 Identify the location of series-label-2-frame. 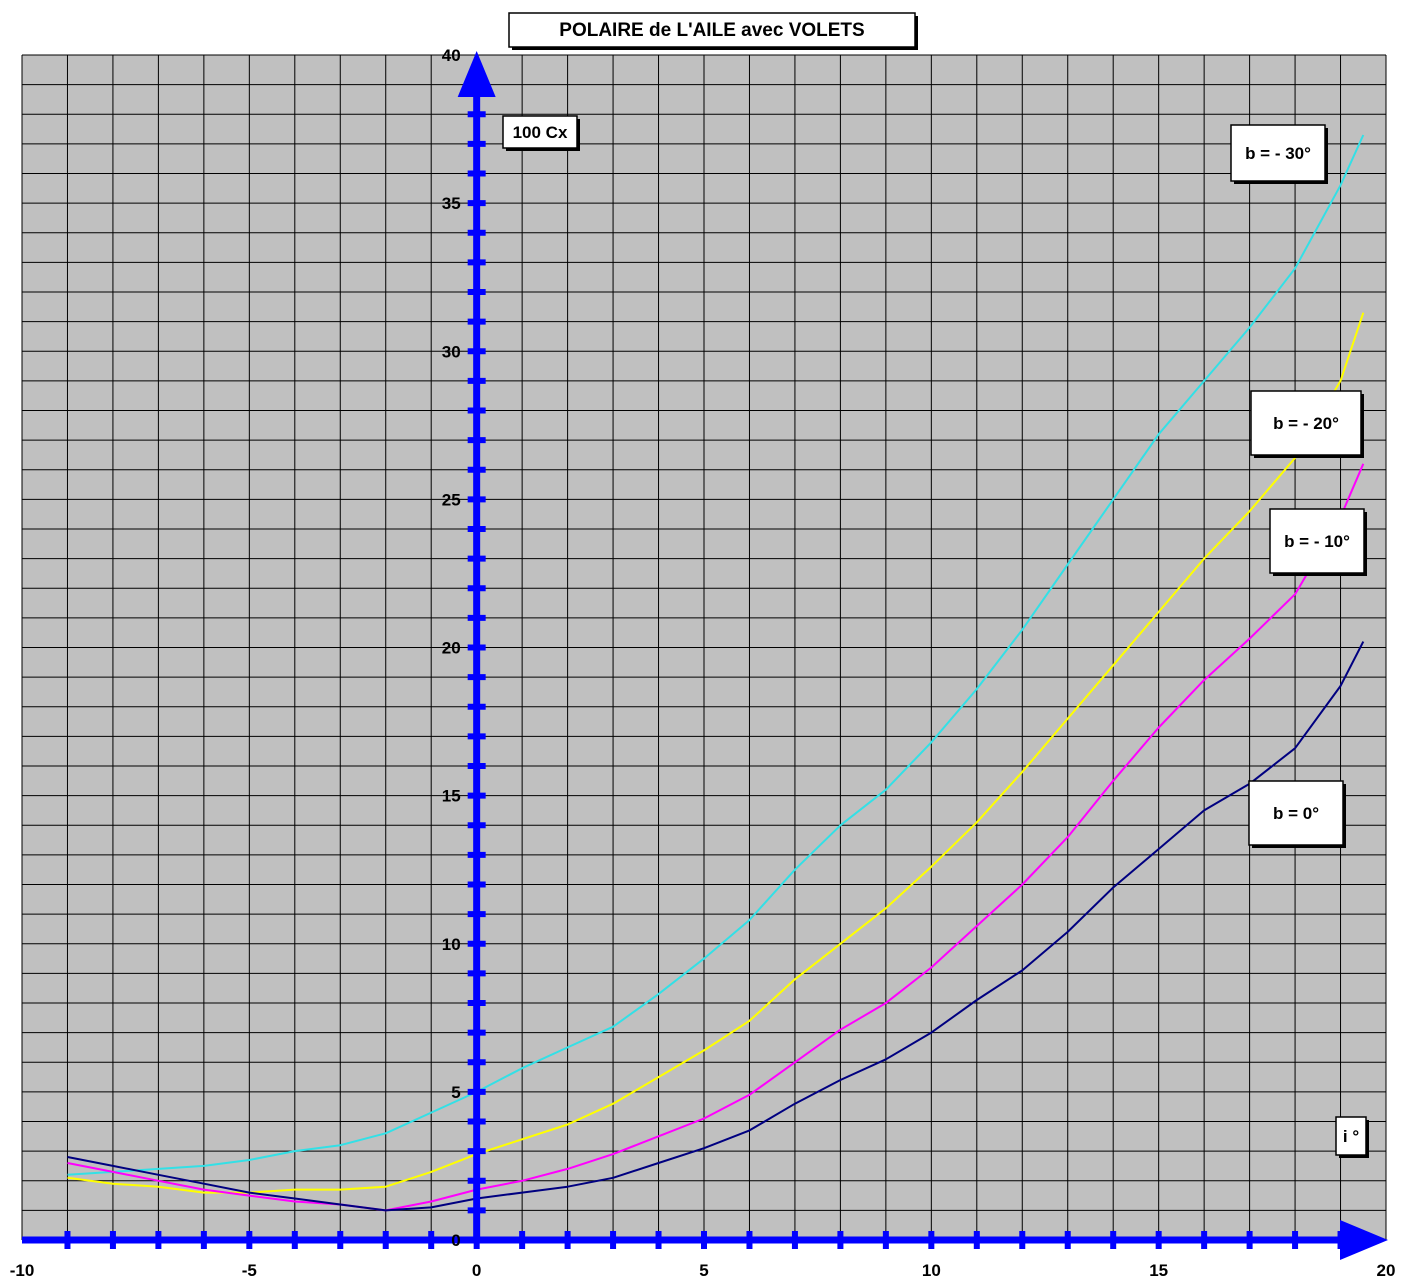
(1317, 541).